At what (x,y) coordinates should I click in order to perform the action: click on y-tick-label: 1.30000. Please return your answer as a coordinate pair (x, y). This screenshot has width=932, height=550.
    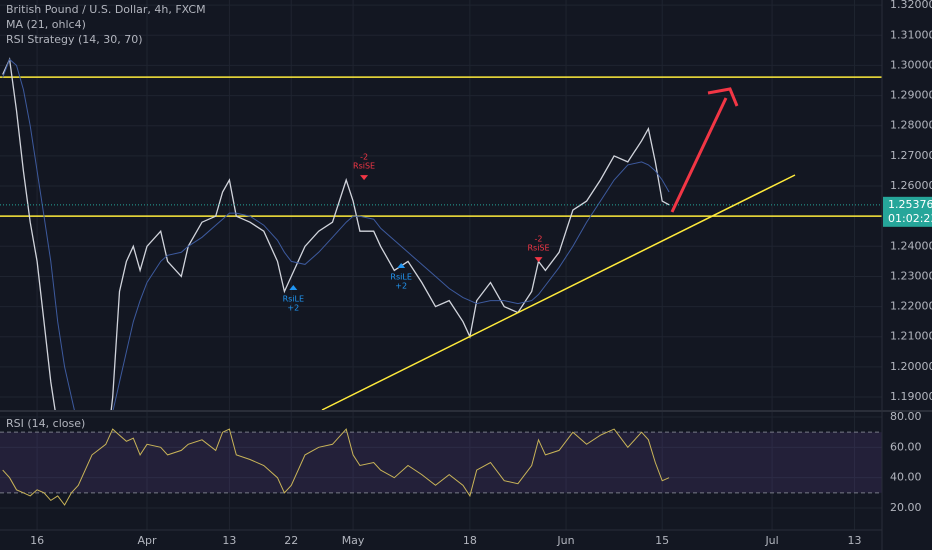
    Looking at the image, I should click on (911, 64).